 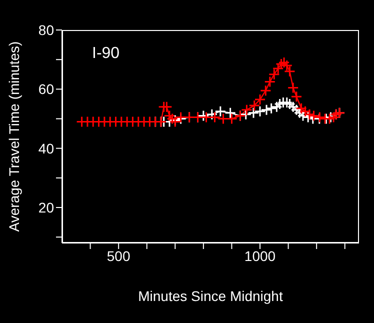 What do you see at coordinates (46, 207) in the screenshot?
I see `y-tick-label: 20` at bounding box center [46, 207].